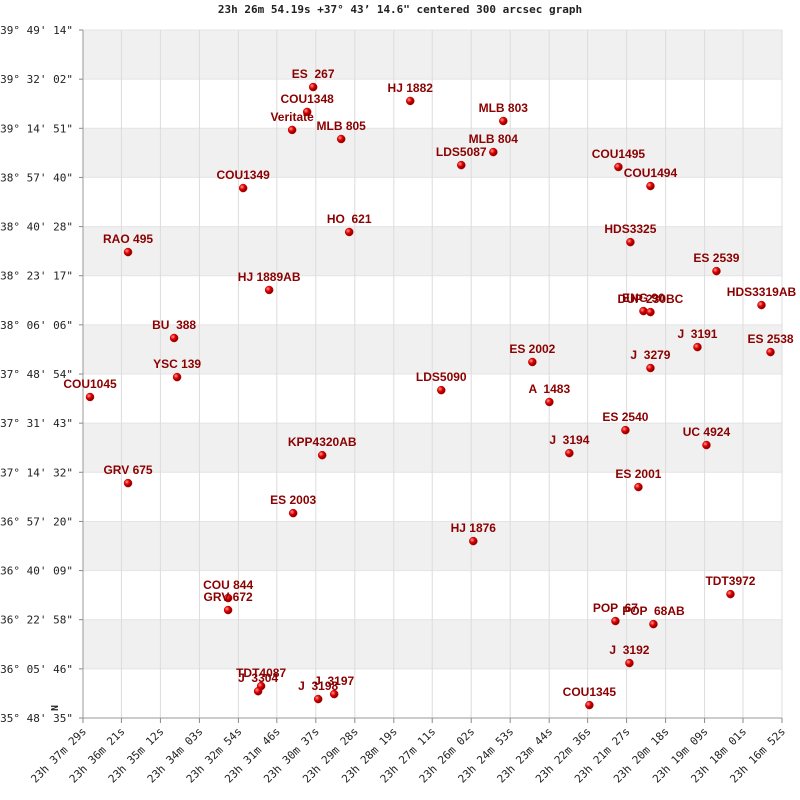 Image resolution: width=800 pixels, height=800 pixels. What do you see at coordinates (322, 442) in the screenshot?
I see `star-label: KPP4320AB` at bounding box center [322, 442].